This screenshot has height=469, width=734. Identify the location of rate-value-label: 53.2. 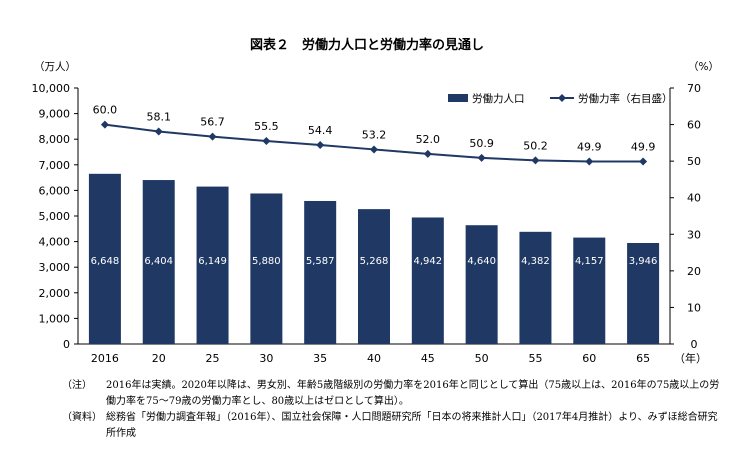
(374, 134).